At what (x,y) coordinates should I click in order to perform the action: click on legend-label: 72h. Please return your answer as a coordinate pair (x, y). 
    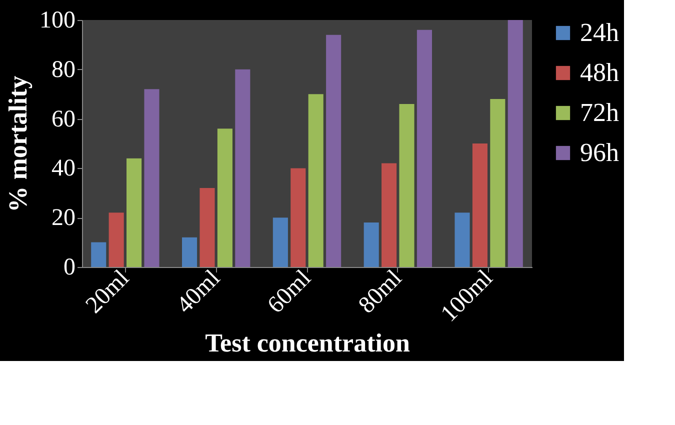
    Looking at the image, I should click on (599, 112).